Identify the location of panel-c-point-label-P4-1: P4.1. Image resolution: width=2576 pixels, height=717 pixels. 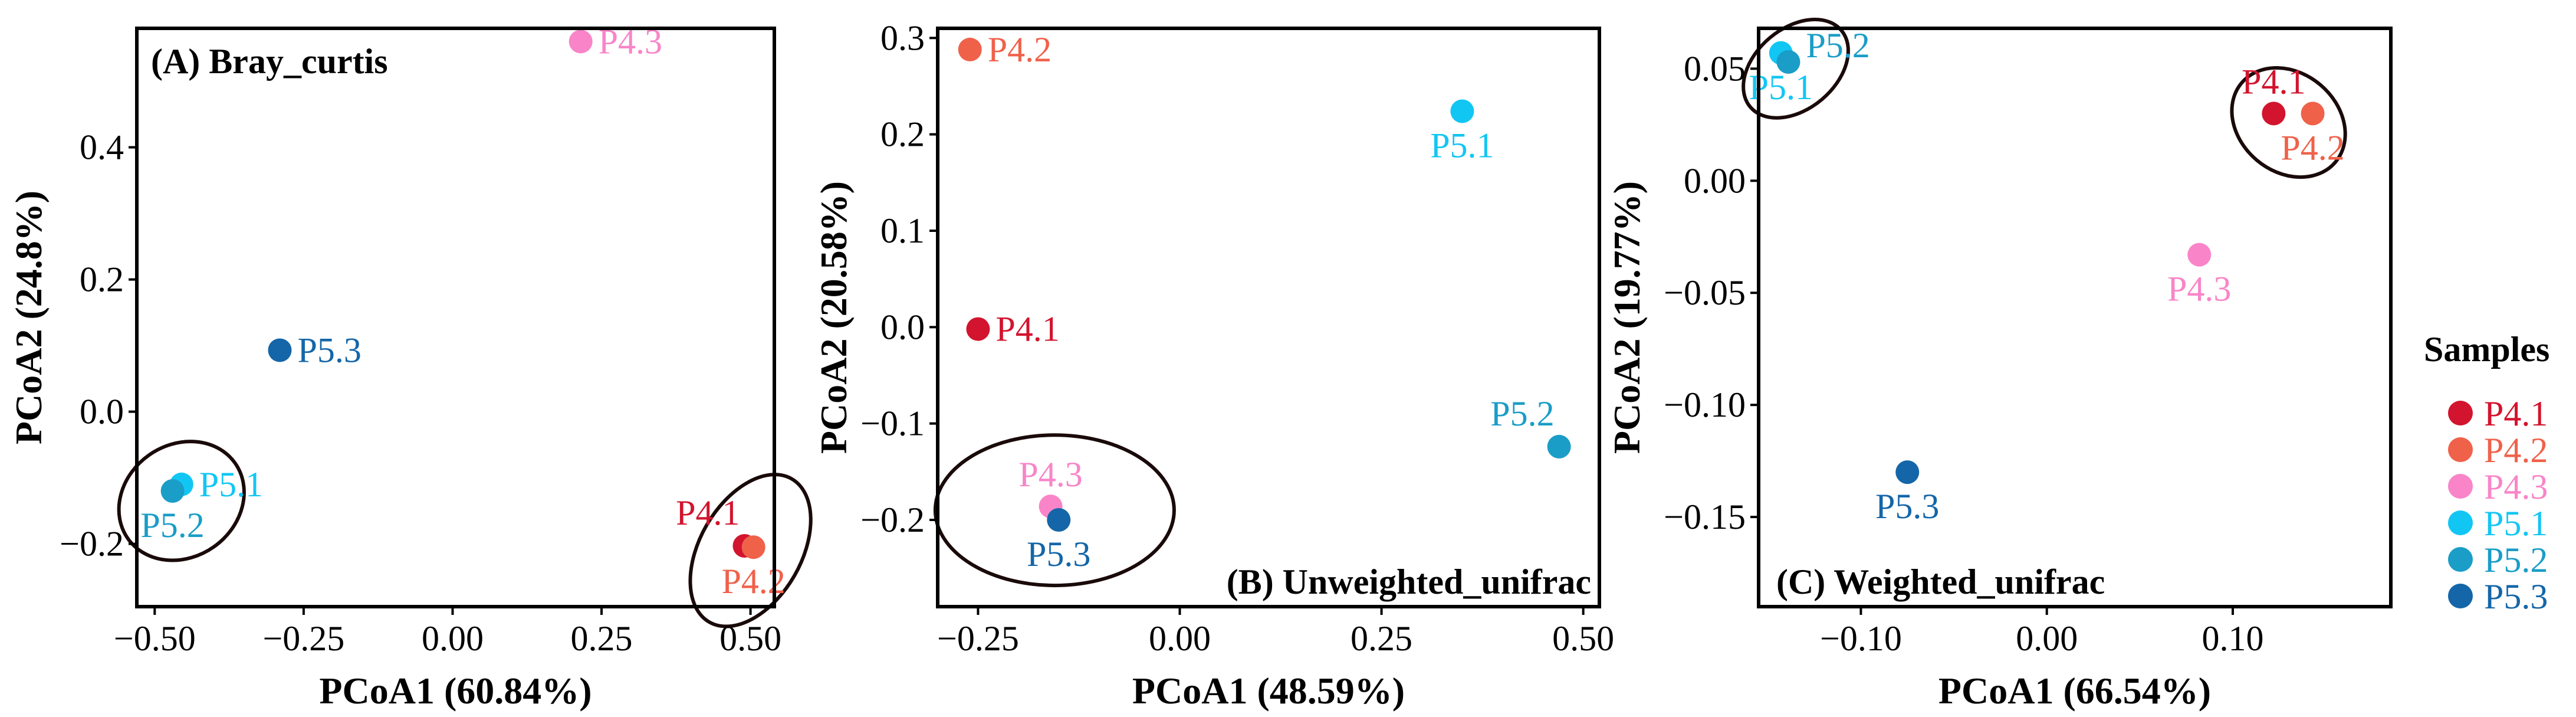
(2273, 81).